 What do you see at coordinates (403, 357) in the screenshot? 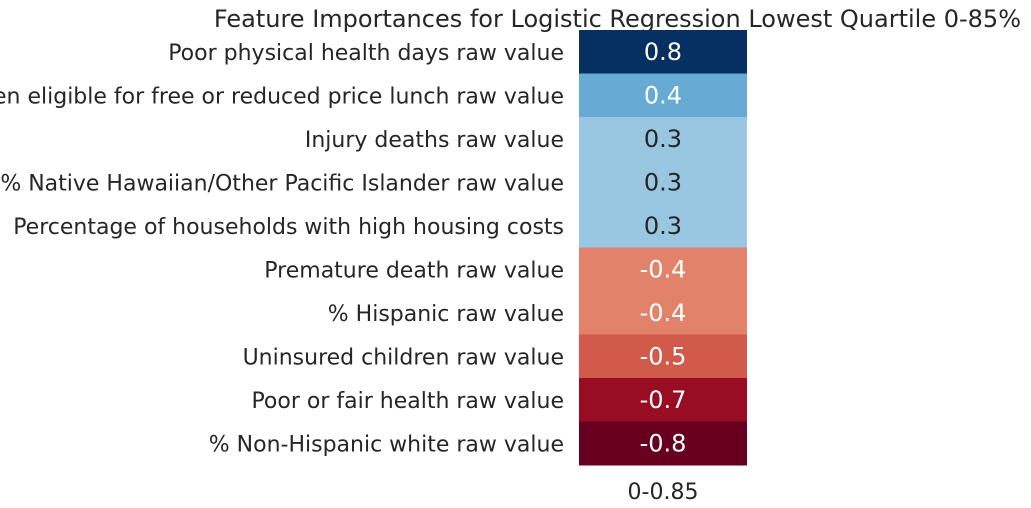
I see `row-label: Uninsured children raw value` at bounding box center [403, 357].